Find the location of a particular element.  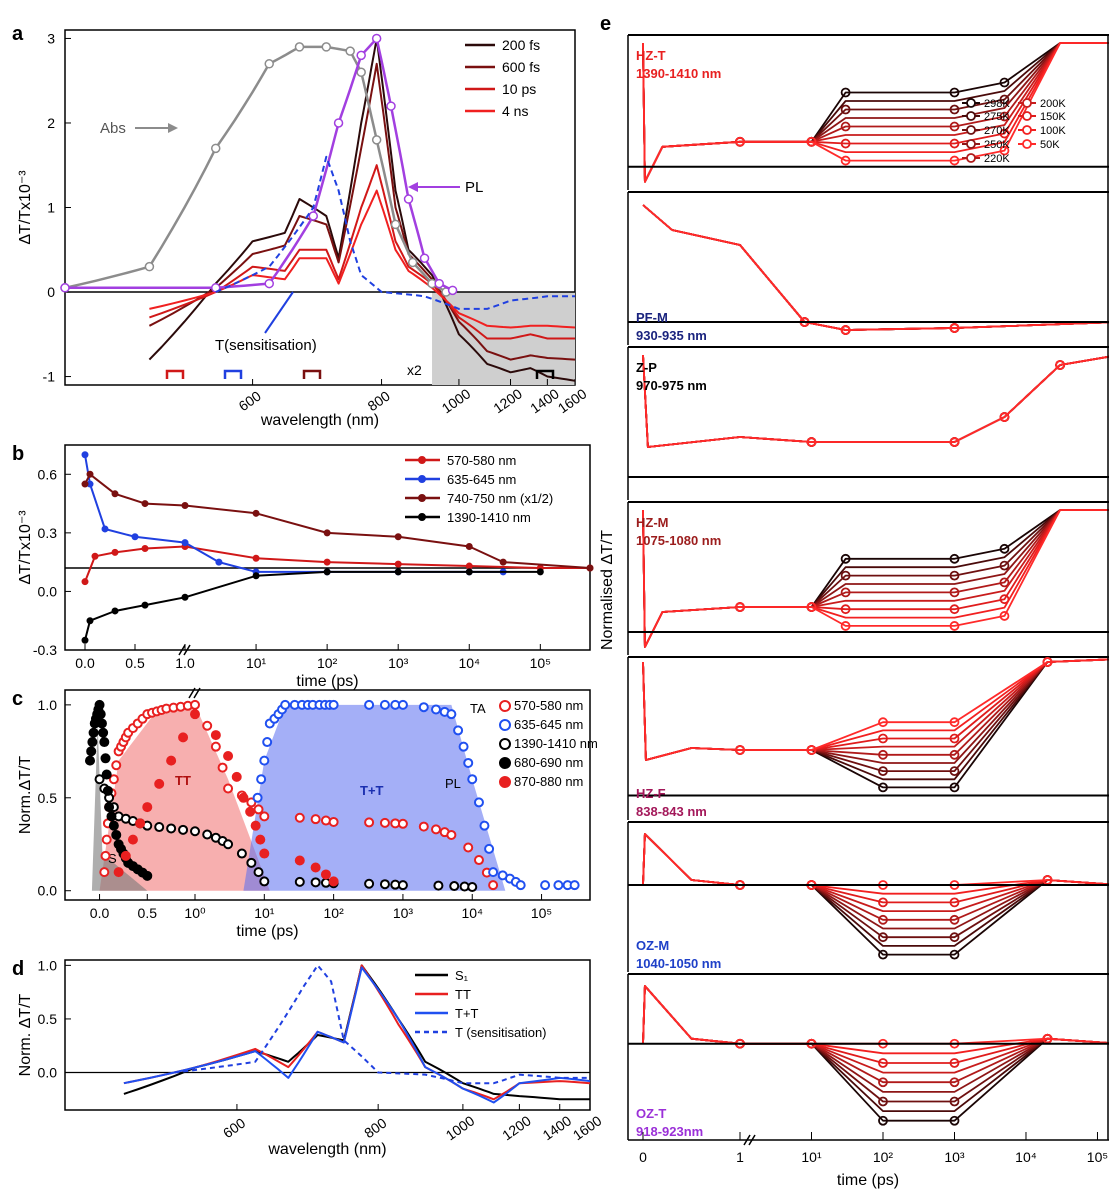

legend-entry: S₁ is located at coordinates (462, 975).